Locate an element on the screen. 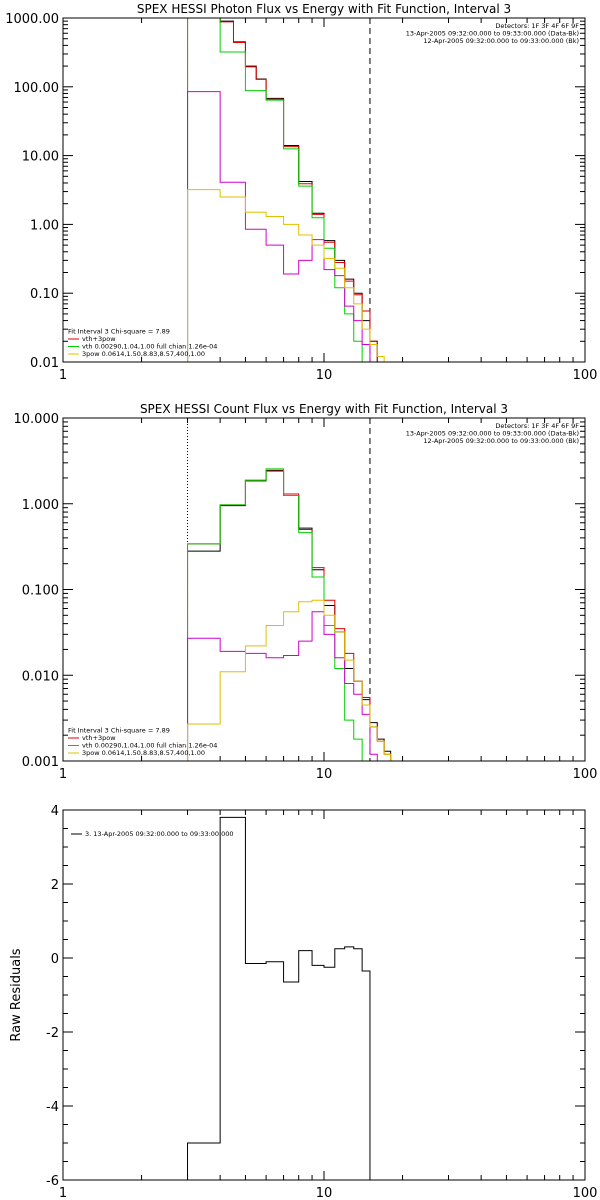 The width and height of the screenshot is (600, 1200). y-tick-label: -2 is located at coordinates (52, 1033).